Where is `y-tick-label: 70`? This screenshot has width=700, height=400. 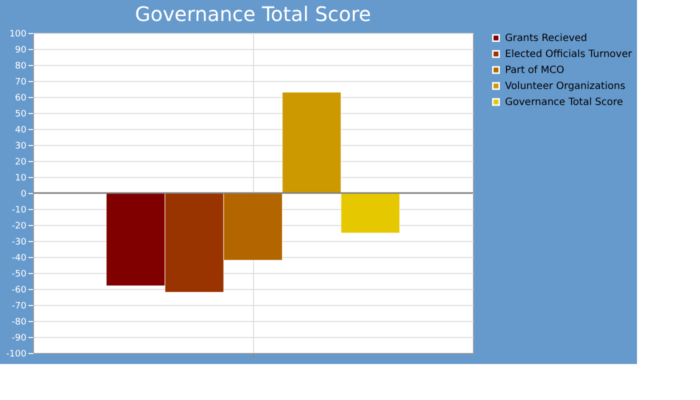
y-tick-label: 70 is located at coordinates (21, 83).